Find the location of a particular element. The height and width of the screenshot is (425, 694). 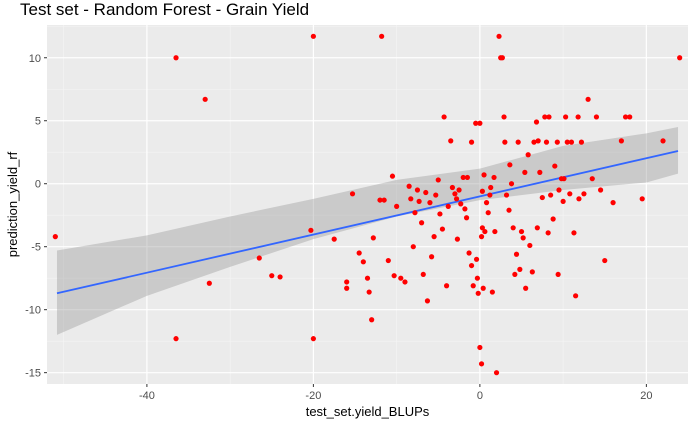

y-tick-label: -15 is located at coordinates (33, 374).